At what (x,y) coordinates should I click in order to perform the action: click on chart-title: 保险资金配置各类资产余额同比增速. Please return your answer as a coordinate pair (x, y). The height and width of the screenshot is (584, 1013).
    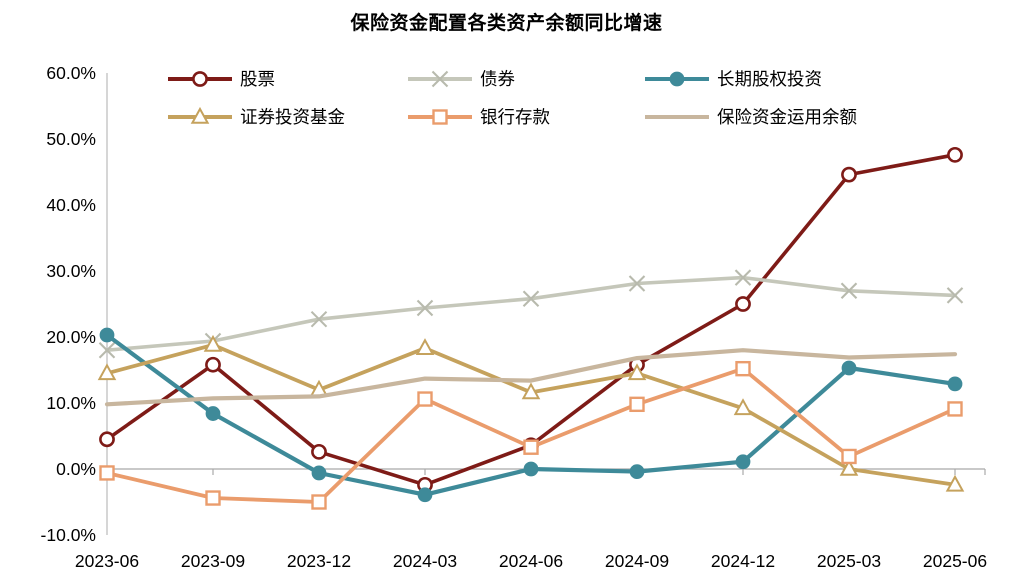
    Looking at the image, I should click on (506, 23).